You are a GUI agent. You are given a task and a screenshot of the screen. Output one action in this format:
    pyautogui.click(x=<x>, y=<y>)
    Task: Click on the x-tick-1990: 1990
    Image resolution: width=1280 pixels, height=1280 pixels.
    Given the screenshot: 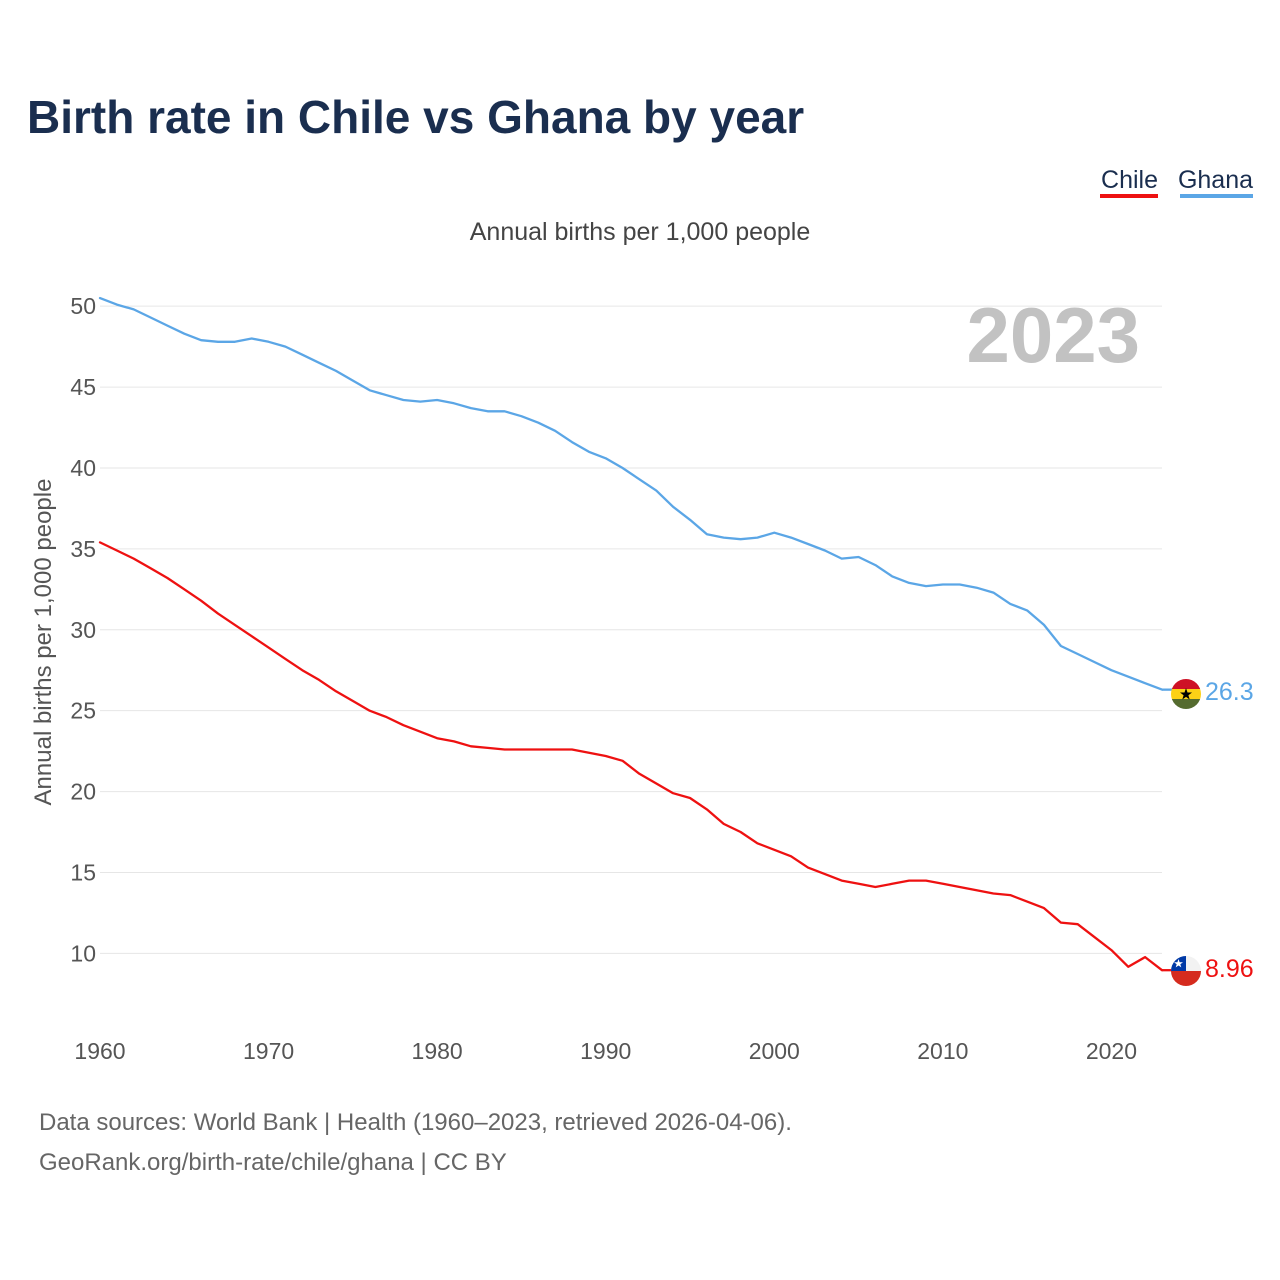 What is the action you would take?
    pyautogui.click(x=605, y=1051)
    